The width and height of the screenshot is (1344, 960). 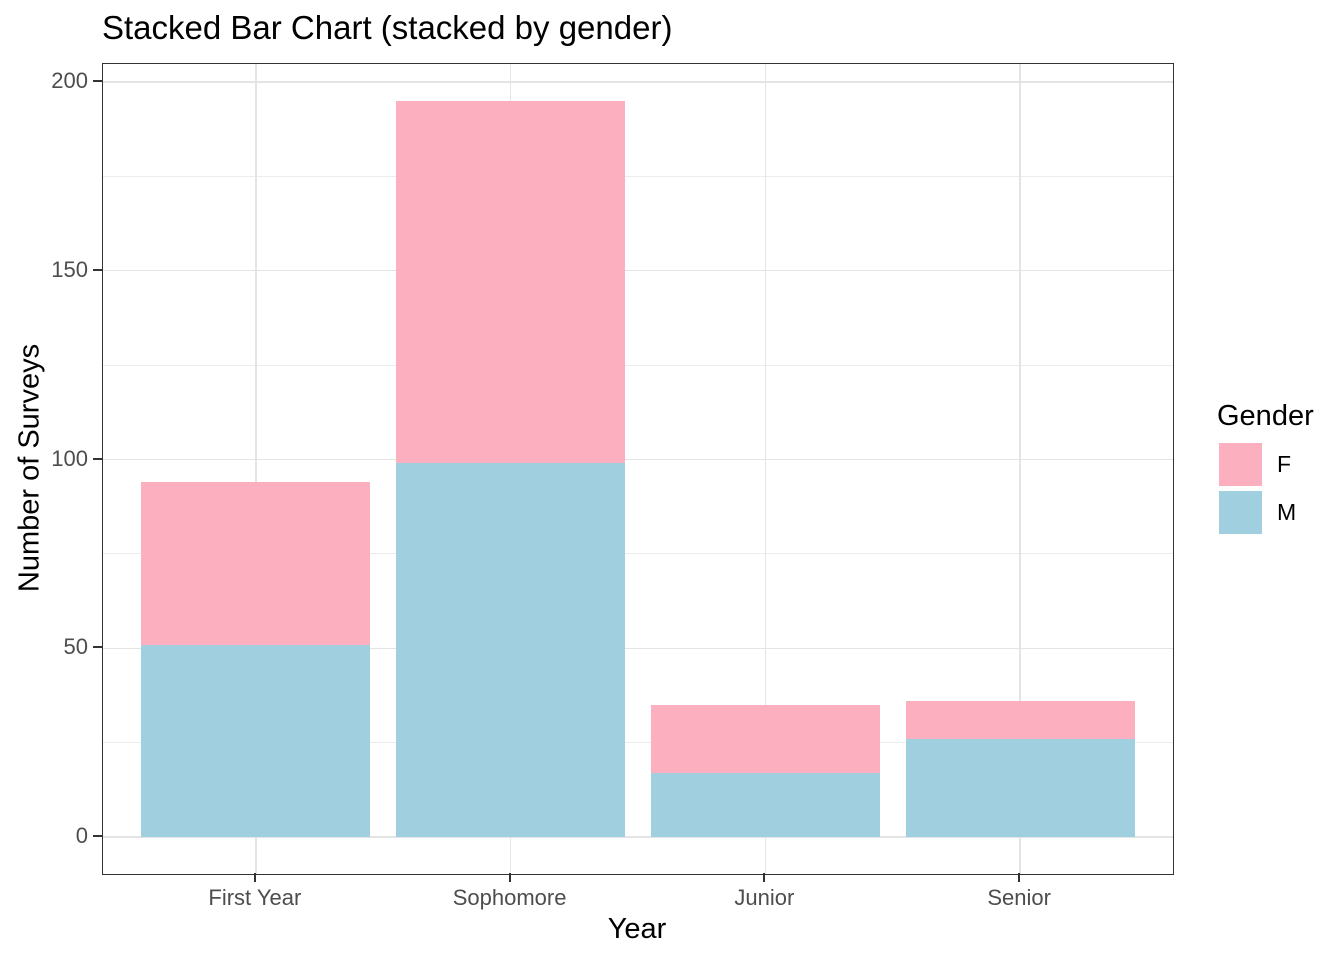 What do you see at coordinates (1266, 512) in the screenshot?
I see `legend-entry-M: M` at bounding box center [1266, 512].